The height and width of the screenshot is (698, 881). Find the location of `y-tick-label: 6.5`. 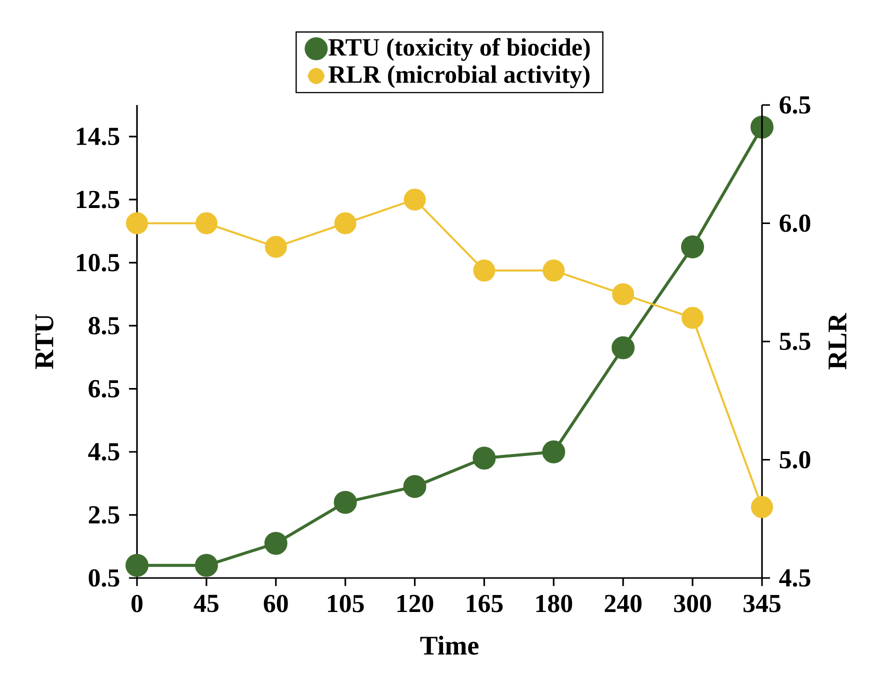

y-tick-label: 6.5 is located at coordinates (104, 389).